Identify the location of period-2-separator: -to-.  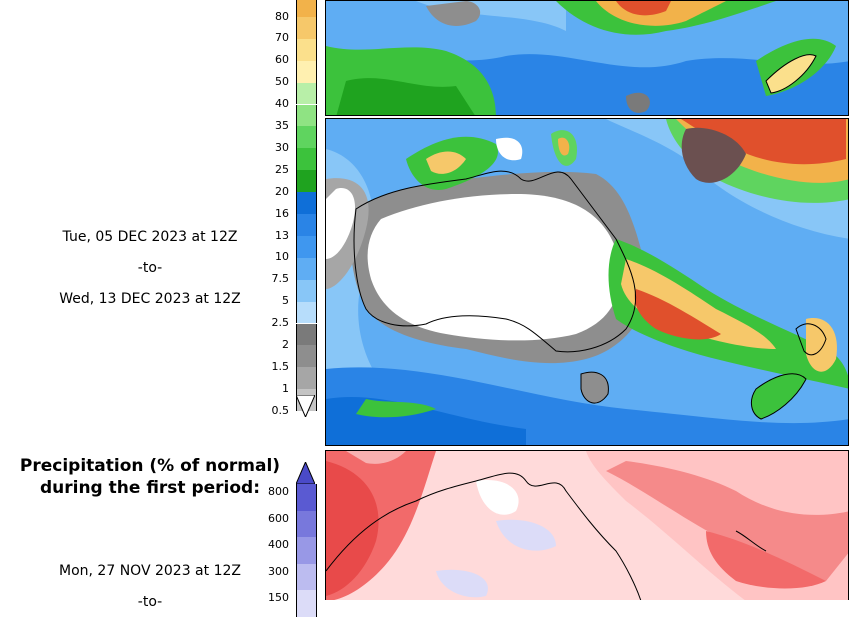
(150, 268).